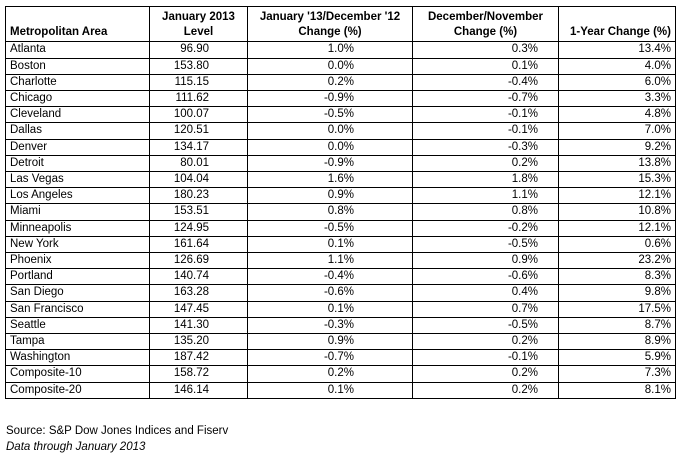 The width and height of the screenshot is (681, 458). What do you see at coordinates (198, 358) in the screenshot?
I see `cell-level: 187.42` at bounding box center [198, 358].